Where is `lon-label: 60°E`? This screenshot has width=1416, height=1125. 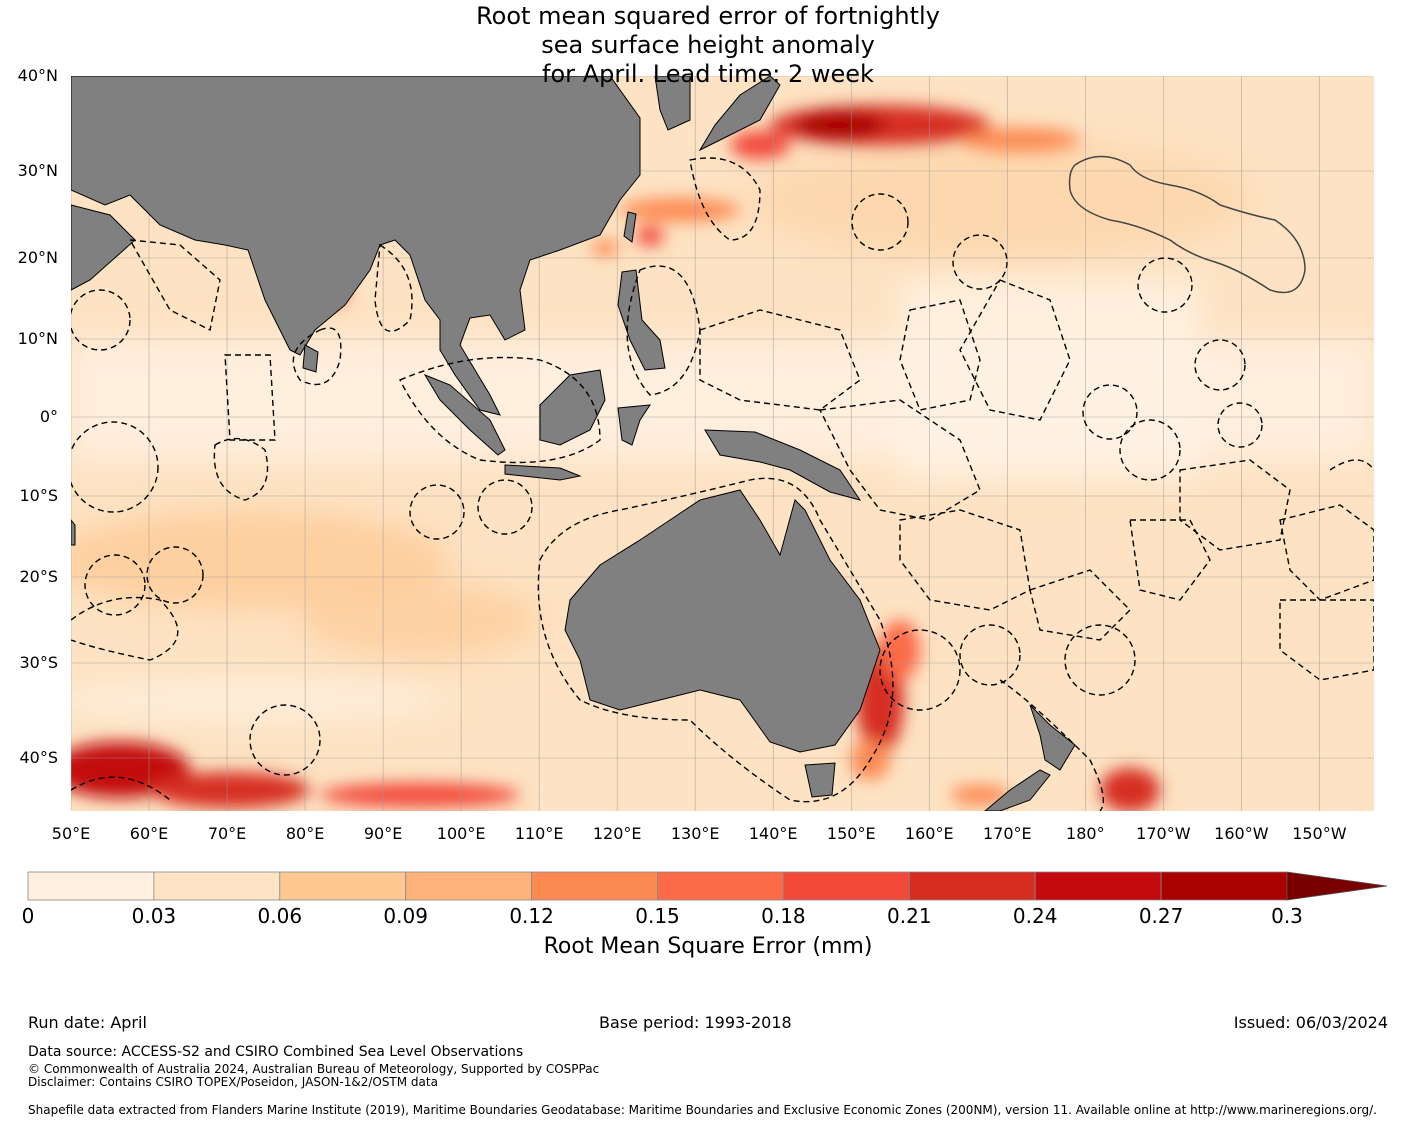
lon-label: 60°E is located at coordinates (149, 833).